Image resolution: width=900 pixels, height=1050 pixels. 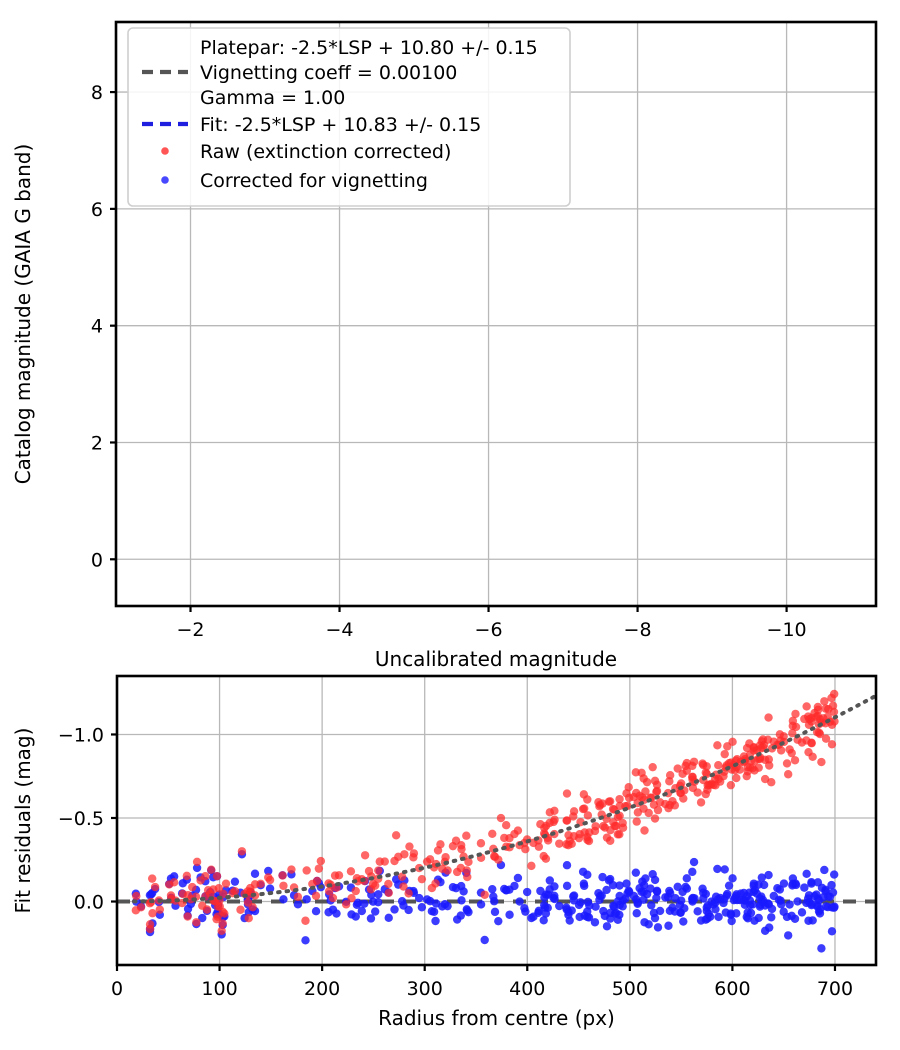 I want to click on top-ytick-label: 6, so click(x=97, y=210).